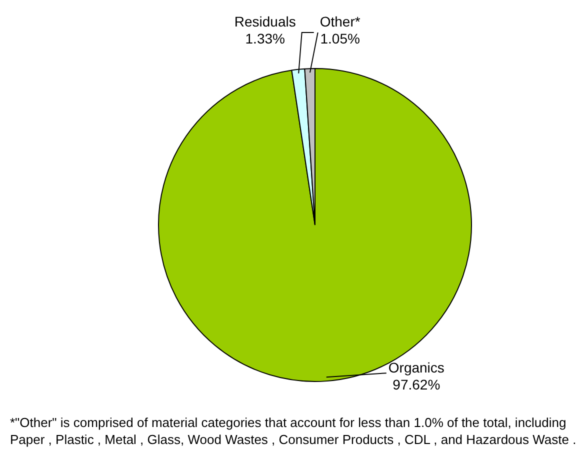 This screenshot has height=473, width=584. What do you see at coordinates (265, 21) in the screenshot?
I see `slice-label: Residuals` at bounding box center [265, 21].